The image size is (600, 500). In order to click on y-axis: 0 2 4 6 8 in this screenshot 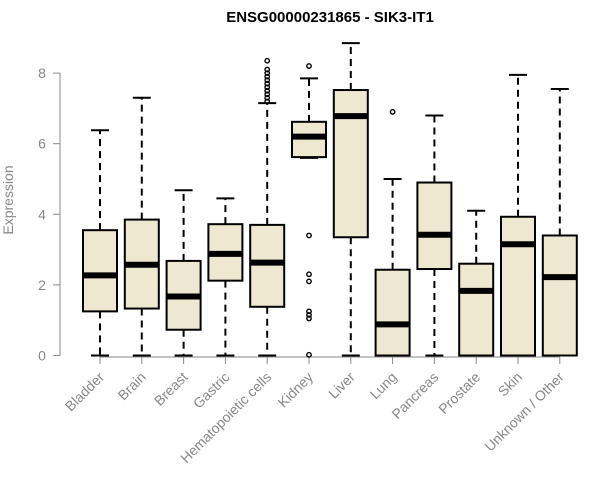, I will do `click(49, 214)`.